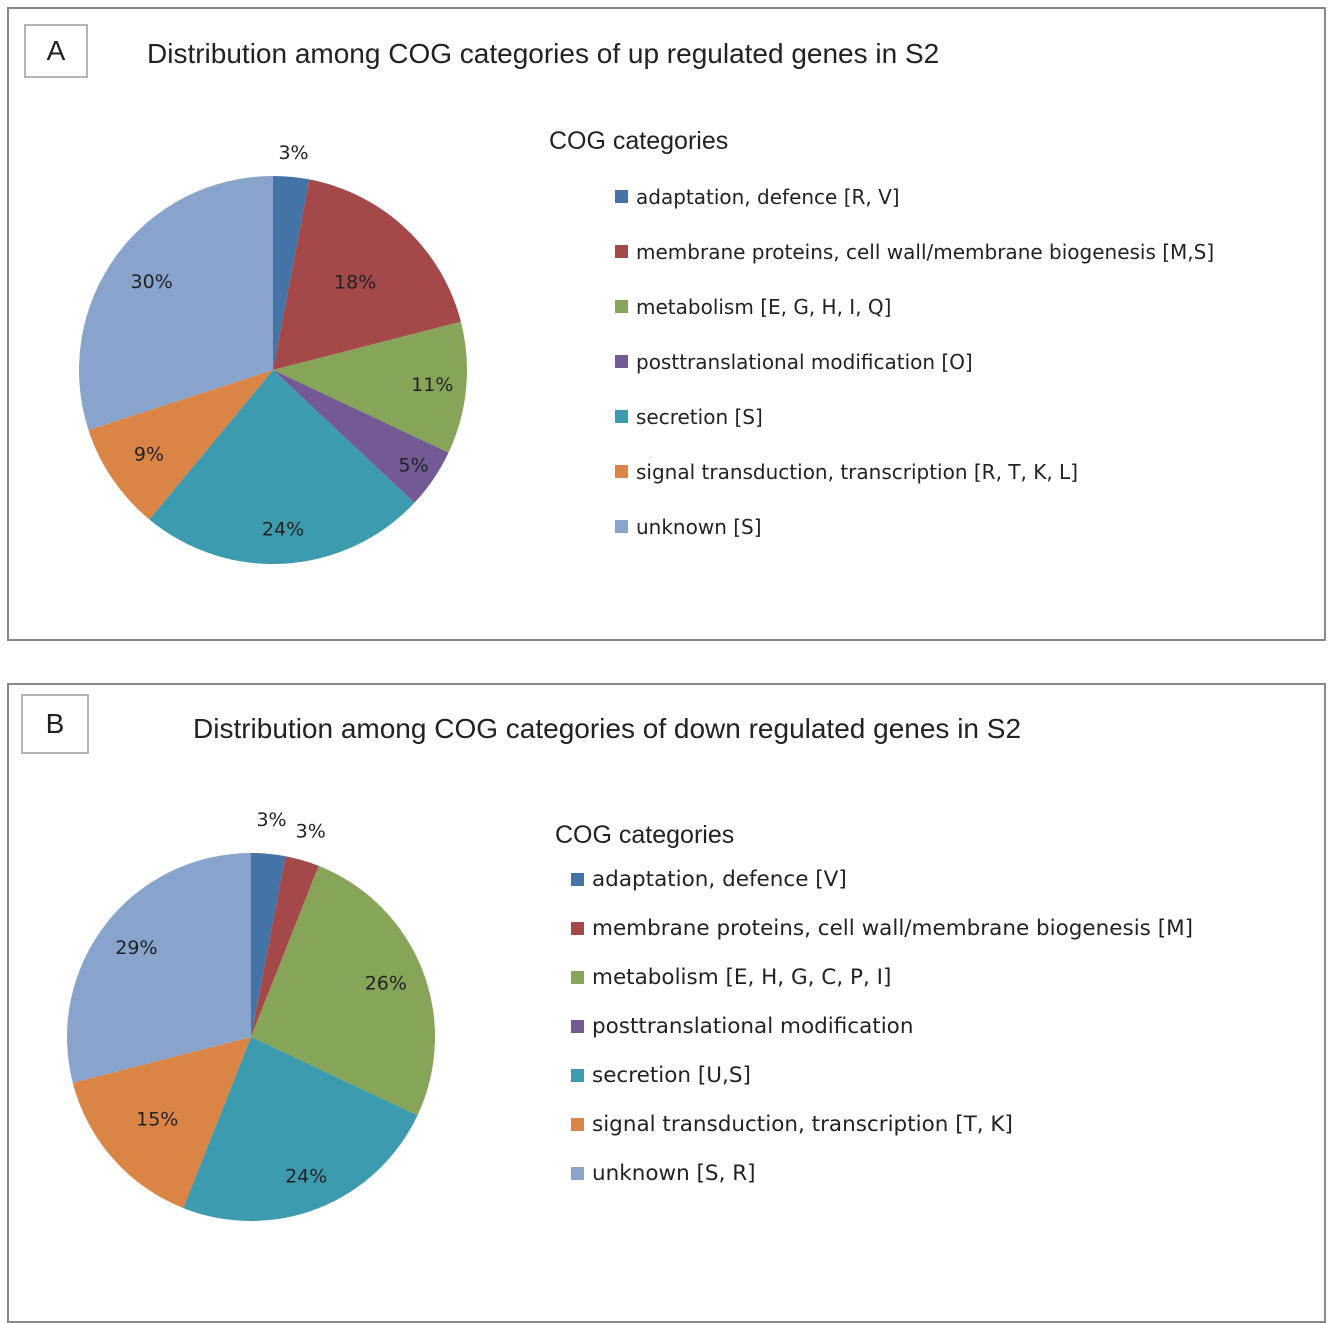  I want to click on legend-item-posttranslational-modification: posttranslational modification, so click(882, 1026).